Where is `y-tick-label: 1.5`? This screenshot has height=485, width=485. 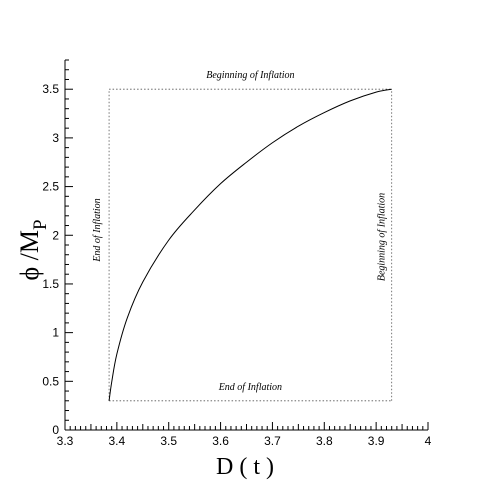
y-tick-label: 1.5 is located at coordinates (50, 284).